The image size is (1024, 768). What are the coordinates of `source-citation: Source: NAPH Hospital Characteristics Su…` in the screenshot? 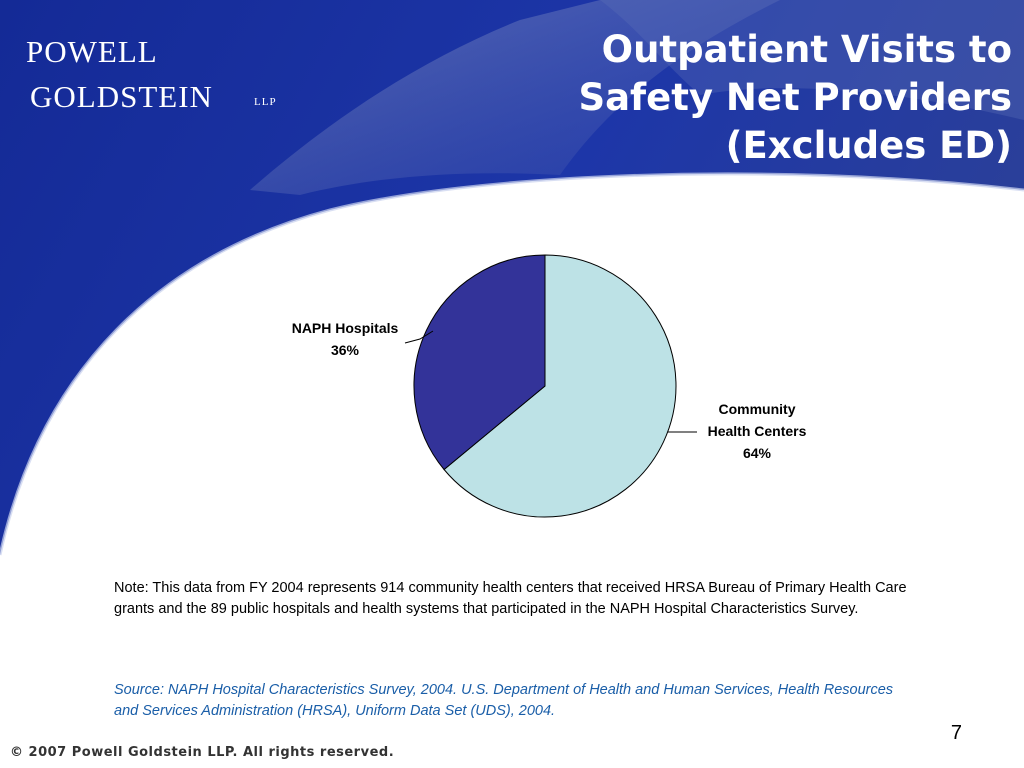 It's located at (504, 700).